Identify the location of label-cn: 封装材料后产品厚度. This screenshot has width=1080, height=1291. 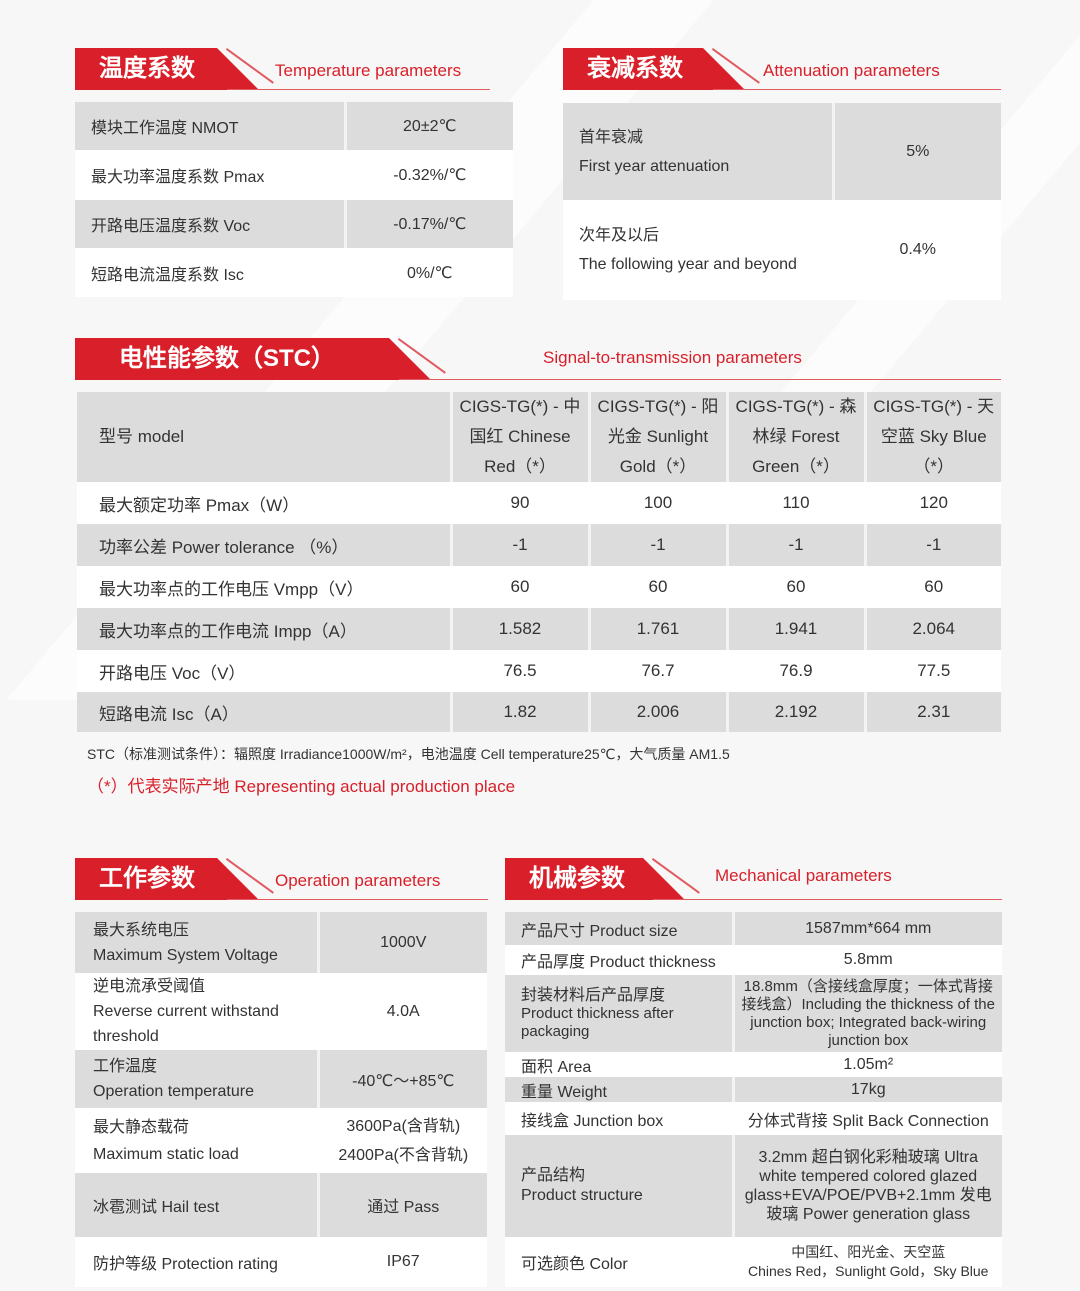
(593, 995).